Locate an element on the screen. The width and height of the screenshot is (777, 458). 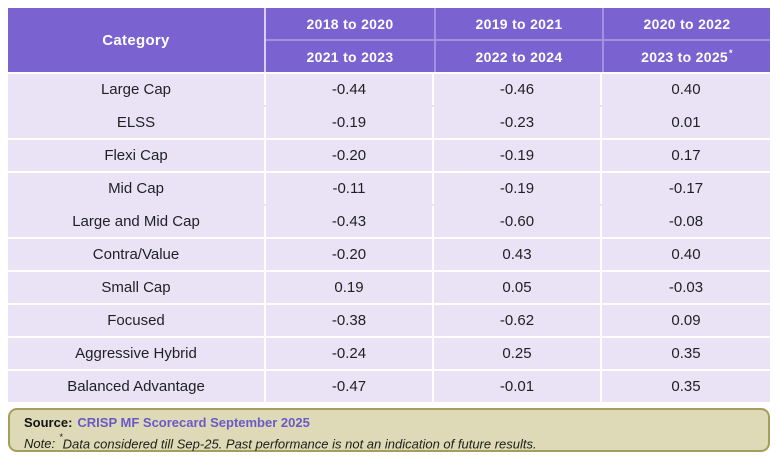
row-aggressive-hybrid: Aggressive Hybrid -0.24 0.25 0.35 is located at coordinates (389, 352).